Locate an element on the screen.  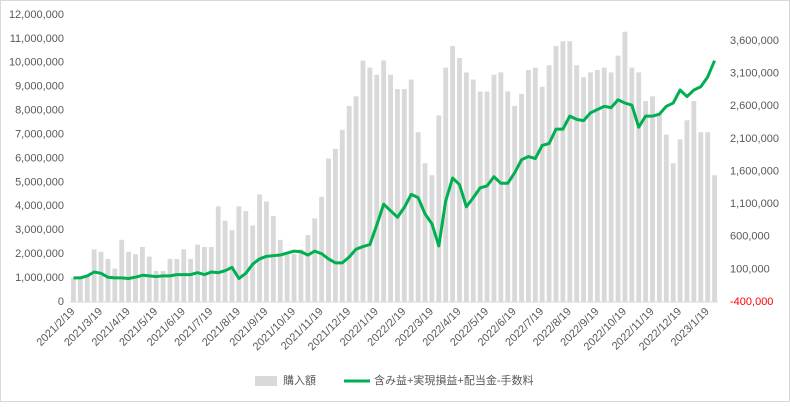
y-tick-label: 8,000,000 is located at coordinates (39, 111).